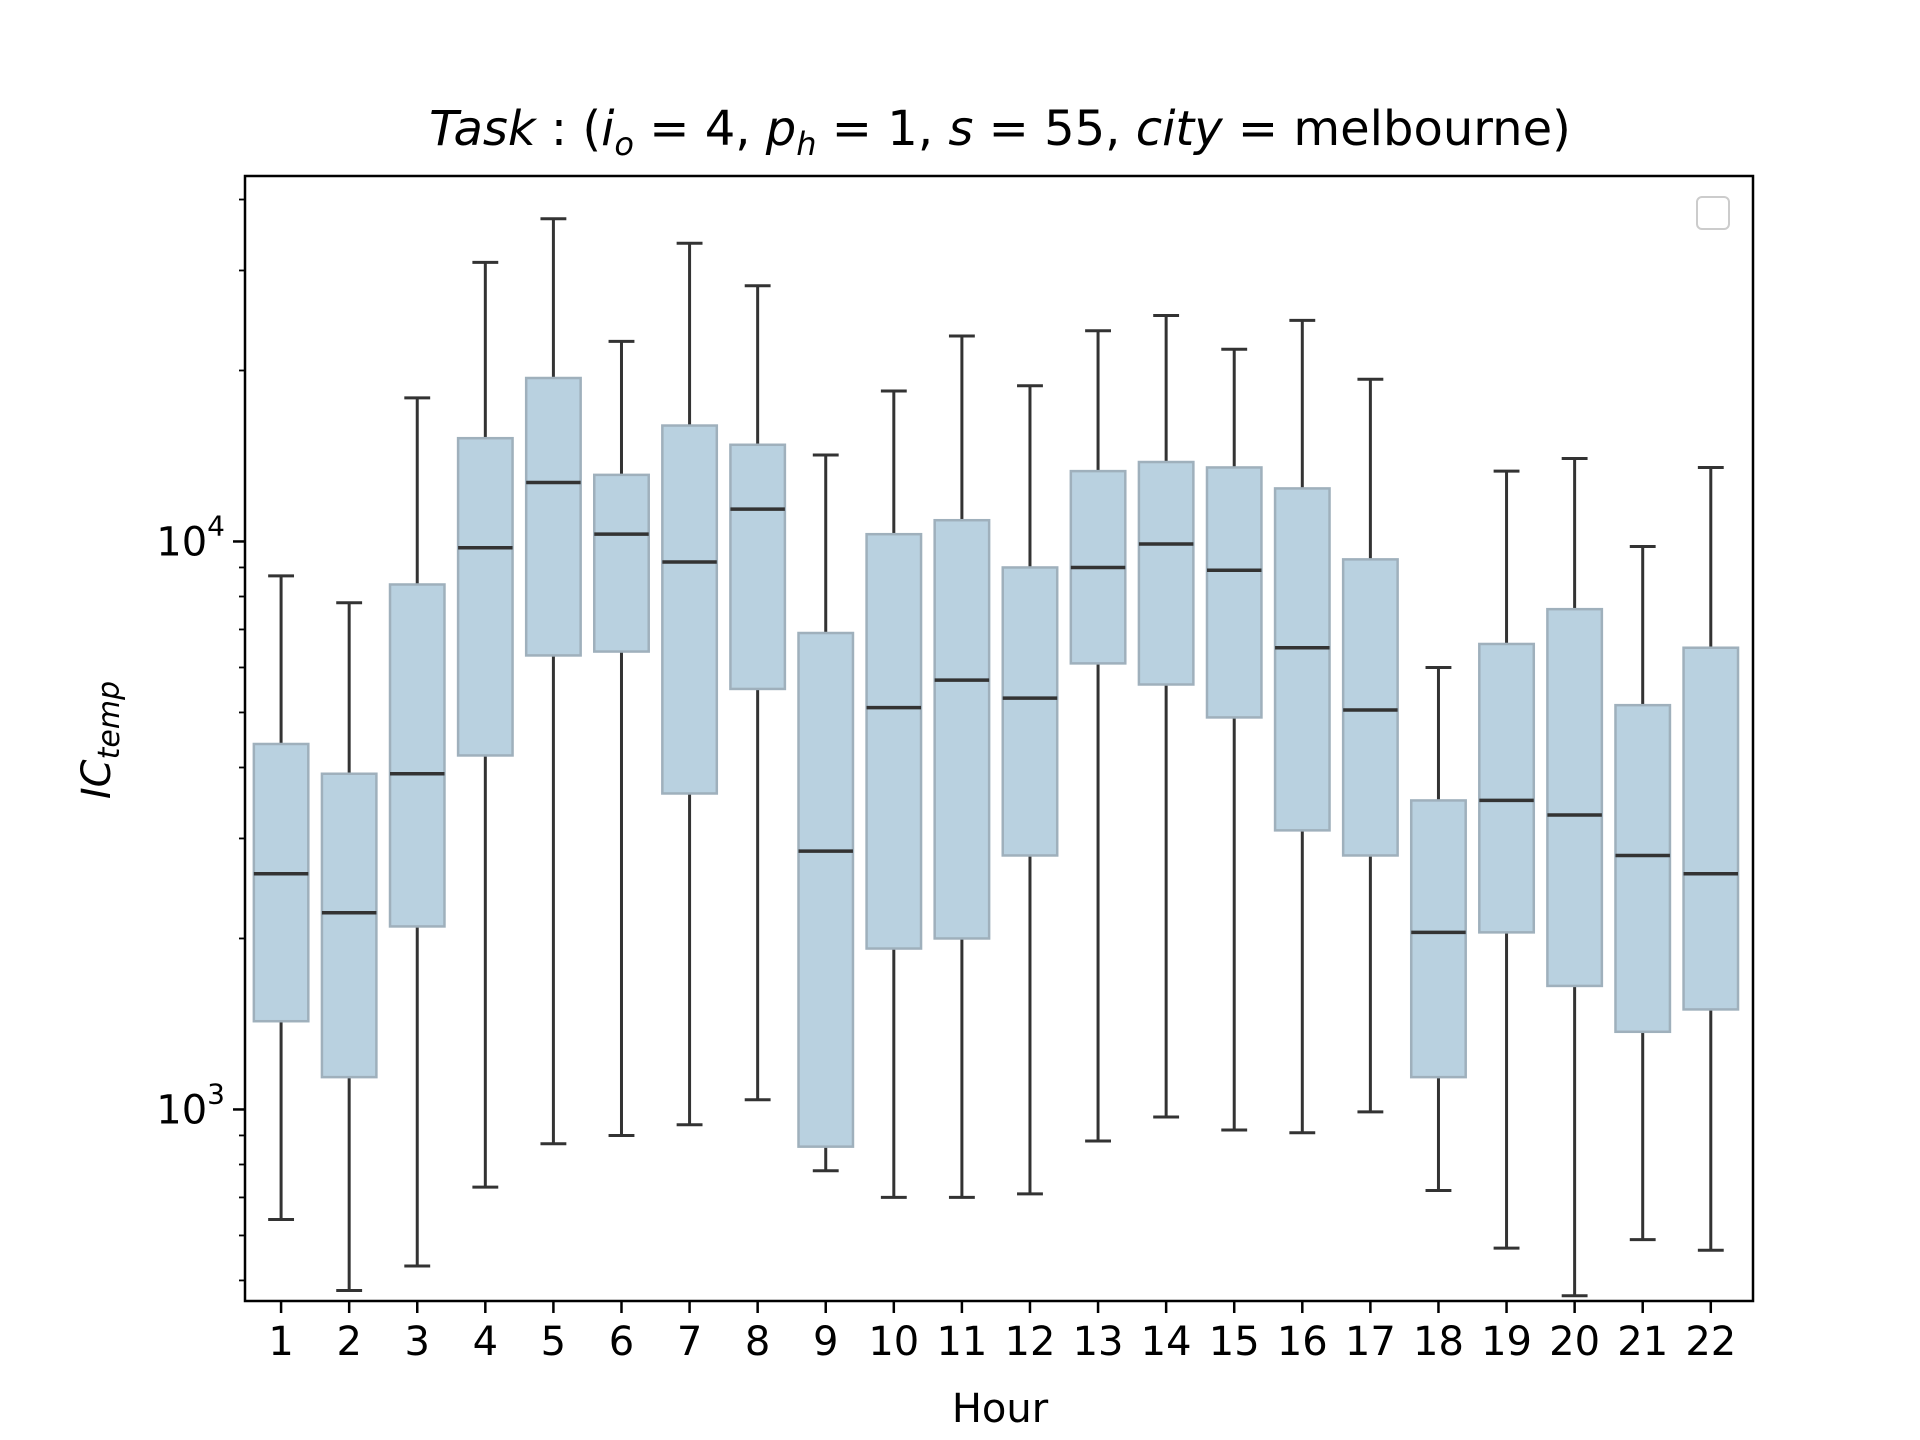 The height and width of the screenshot is (1440, 1920). Describe the element at coordinates (280, 1342) in the screenshot. I see `x-tick-label: 1` at that location.